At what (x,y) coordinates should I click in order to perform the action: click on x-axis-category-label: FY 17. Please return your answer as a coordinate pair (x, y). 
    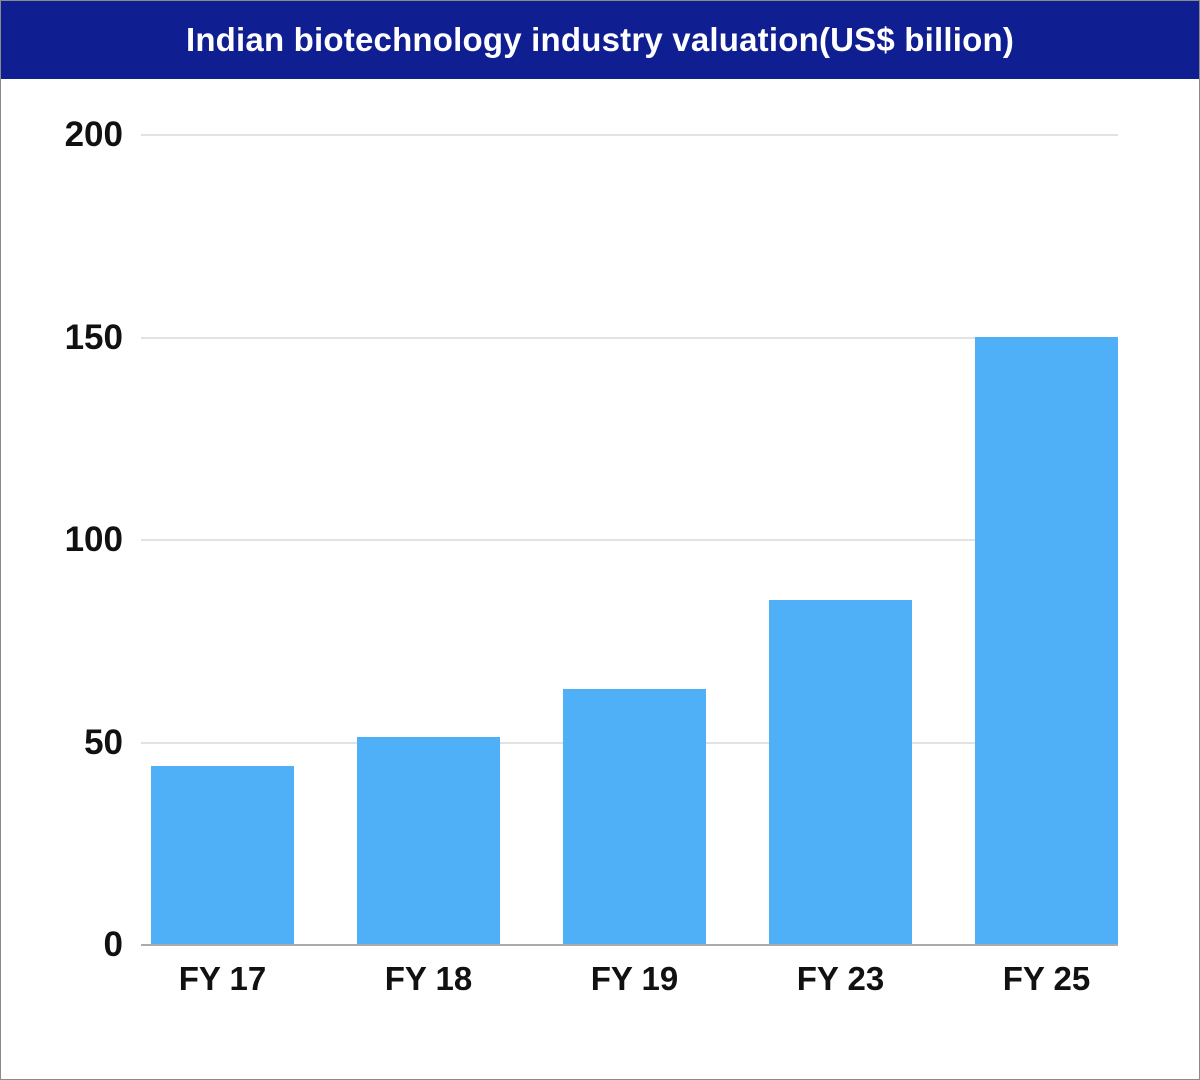
    Looking at the image, I should click on (222, 978).